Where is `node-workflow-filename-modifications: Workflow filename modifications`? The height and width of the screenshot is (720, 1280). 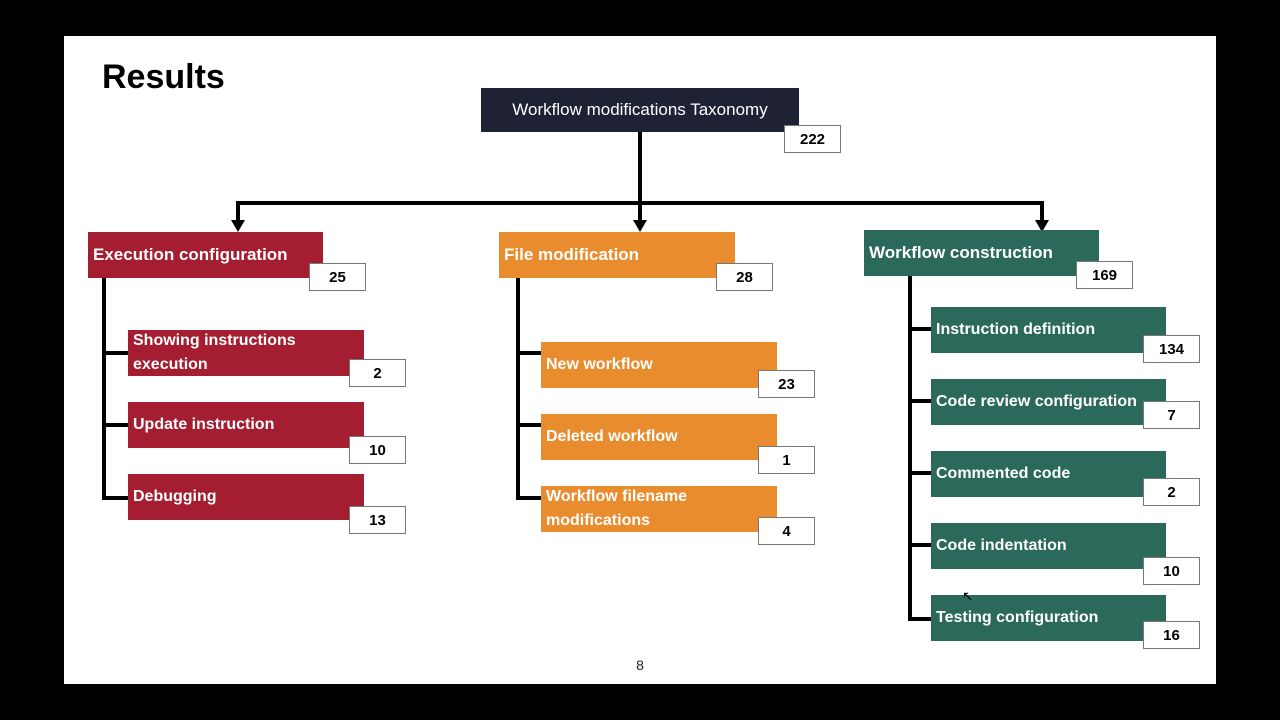 node-workflow-filename-modifications: Workflow filename modifications is located at coordinates (659, 509).